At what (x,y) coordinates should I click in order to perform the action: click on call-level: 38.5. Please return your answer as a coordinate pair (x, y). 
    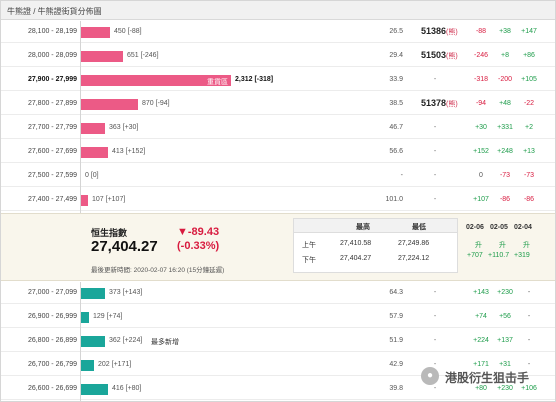
    Looking at the image, I should click on (396, 103).